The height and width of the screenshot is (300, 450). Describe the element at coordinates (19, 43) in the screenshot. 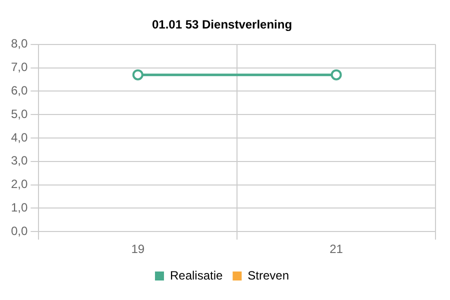

I see `y-tick-label: 8,0` at that location.